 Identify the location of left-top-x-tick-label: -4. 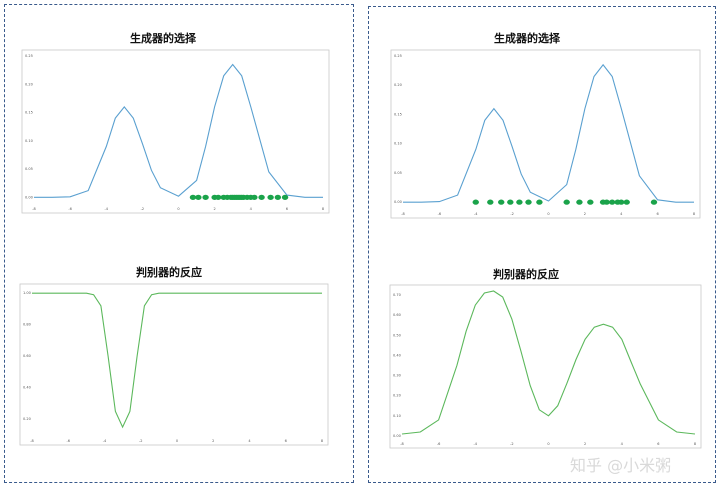
(107, 209).